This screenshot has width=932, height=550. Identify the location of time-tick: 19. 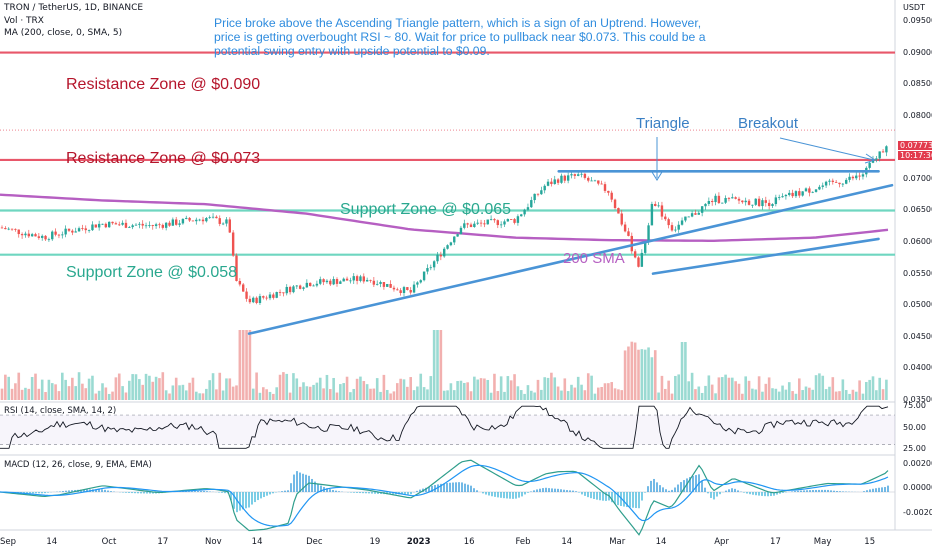
(375, 542).